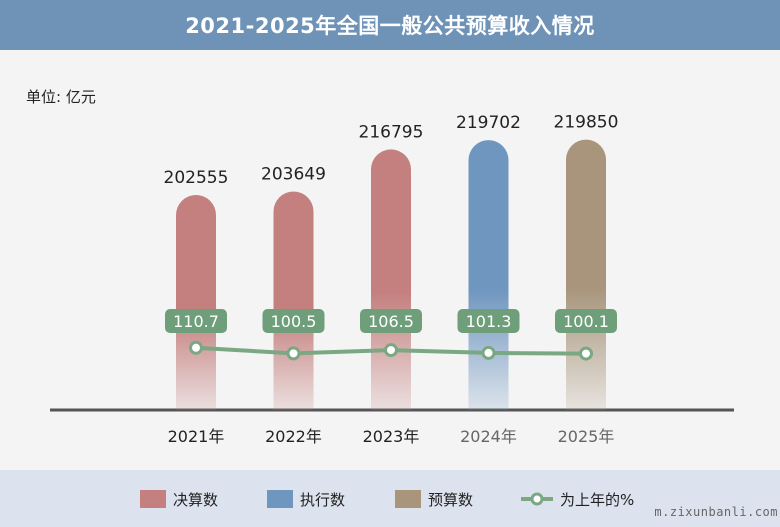  What do you see at coordinates (408, 499) in the screenshot?
I see `legend-swatch-budget` at bounding box center [408, 499].